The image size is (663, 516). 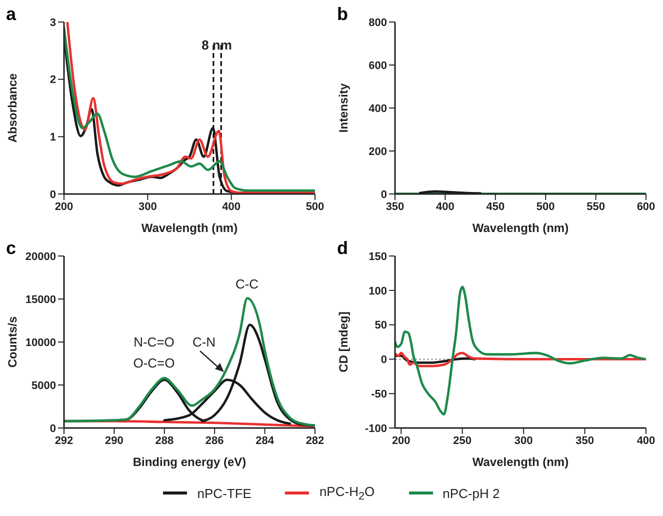 What do you see at coordinates (11, 248) in the screenshot?
I see `chart-title: c` at bounding box center [11, 248].